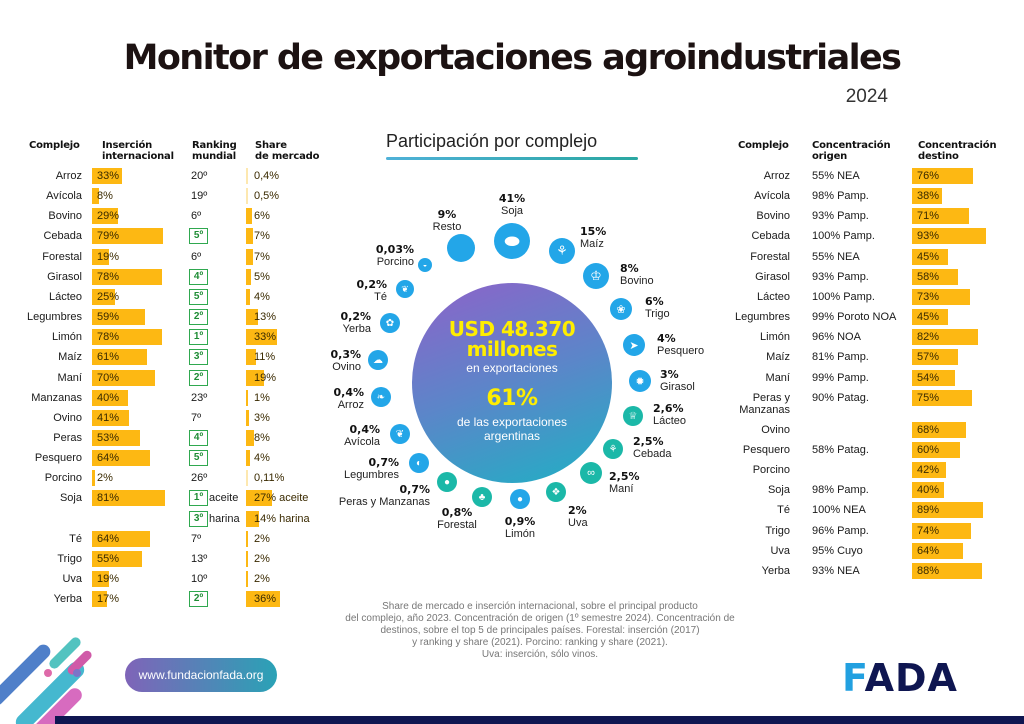 Image resolution: width=1024 pixels, height=724 pixels. What do you see at coordinates (286, 337) in the screenshot?
I see `share-cell: 33%` at bounding box center [286, 337].